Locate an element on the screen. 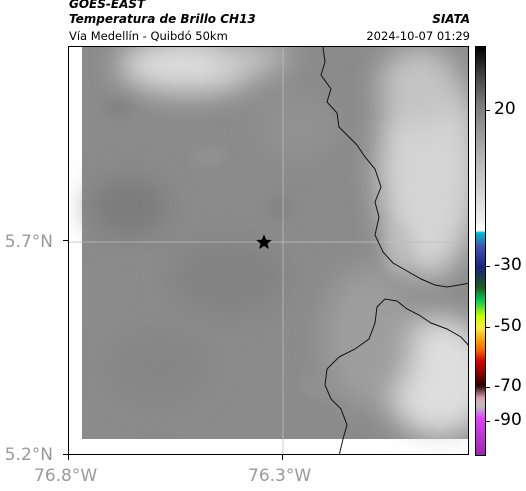 Image resolution: width=526 pixels, height=491 pixels. satellite-title: GOES-EAST is located at coordinates (107, 5).